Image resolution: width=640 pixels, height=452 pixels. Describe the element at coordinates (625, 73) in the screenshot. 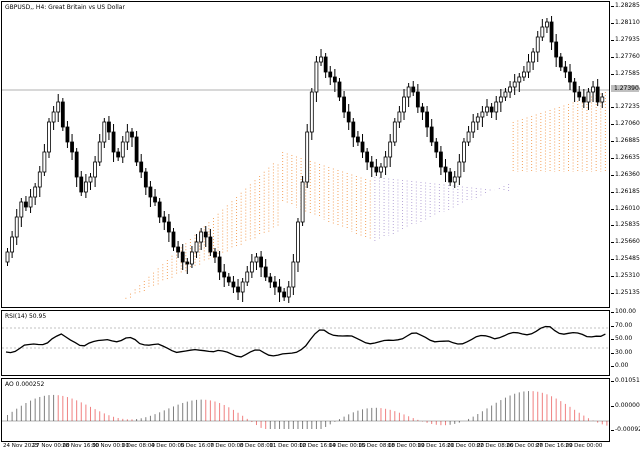

I see `axis-tick-label: 1.27585` at that location.